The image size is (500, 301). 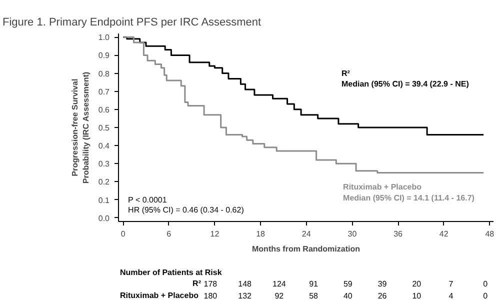 I want to click on annotation: HR (95% CI) = 0.46 (0.34 - 0.62), so click(x=186, y=209).